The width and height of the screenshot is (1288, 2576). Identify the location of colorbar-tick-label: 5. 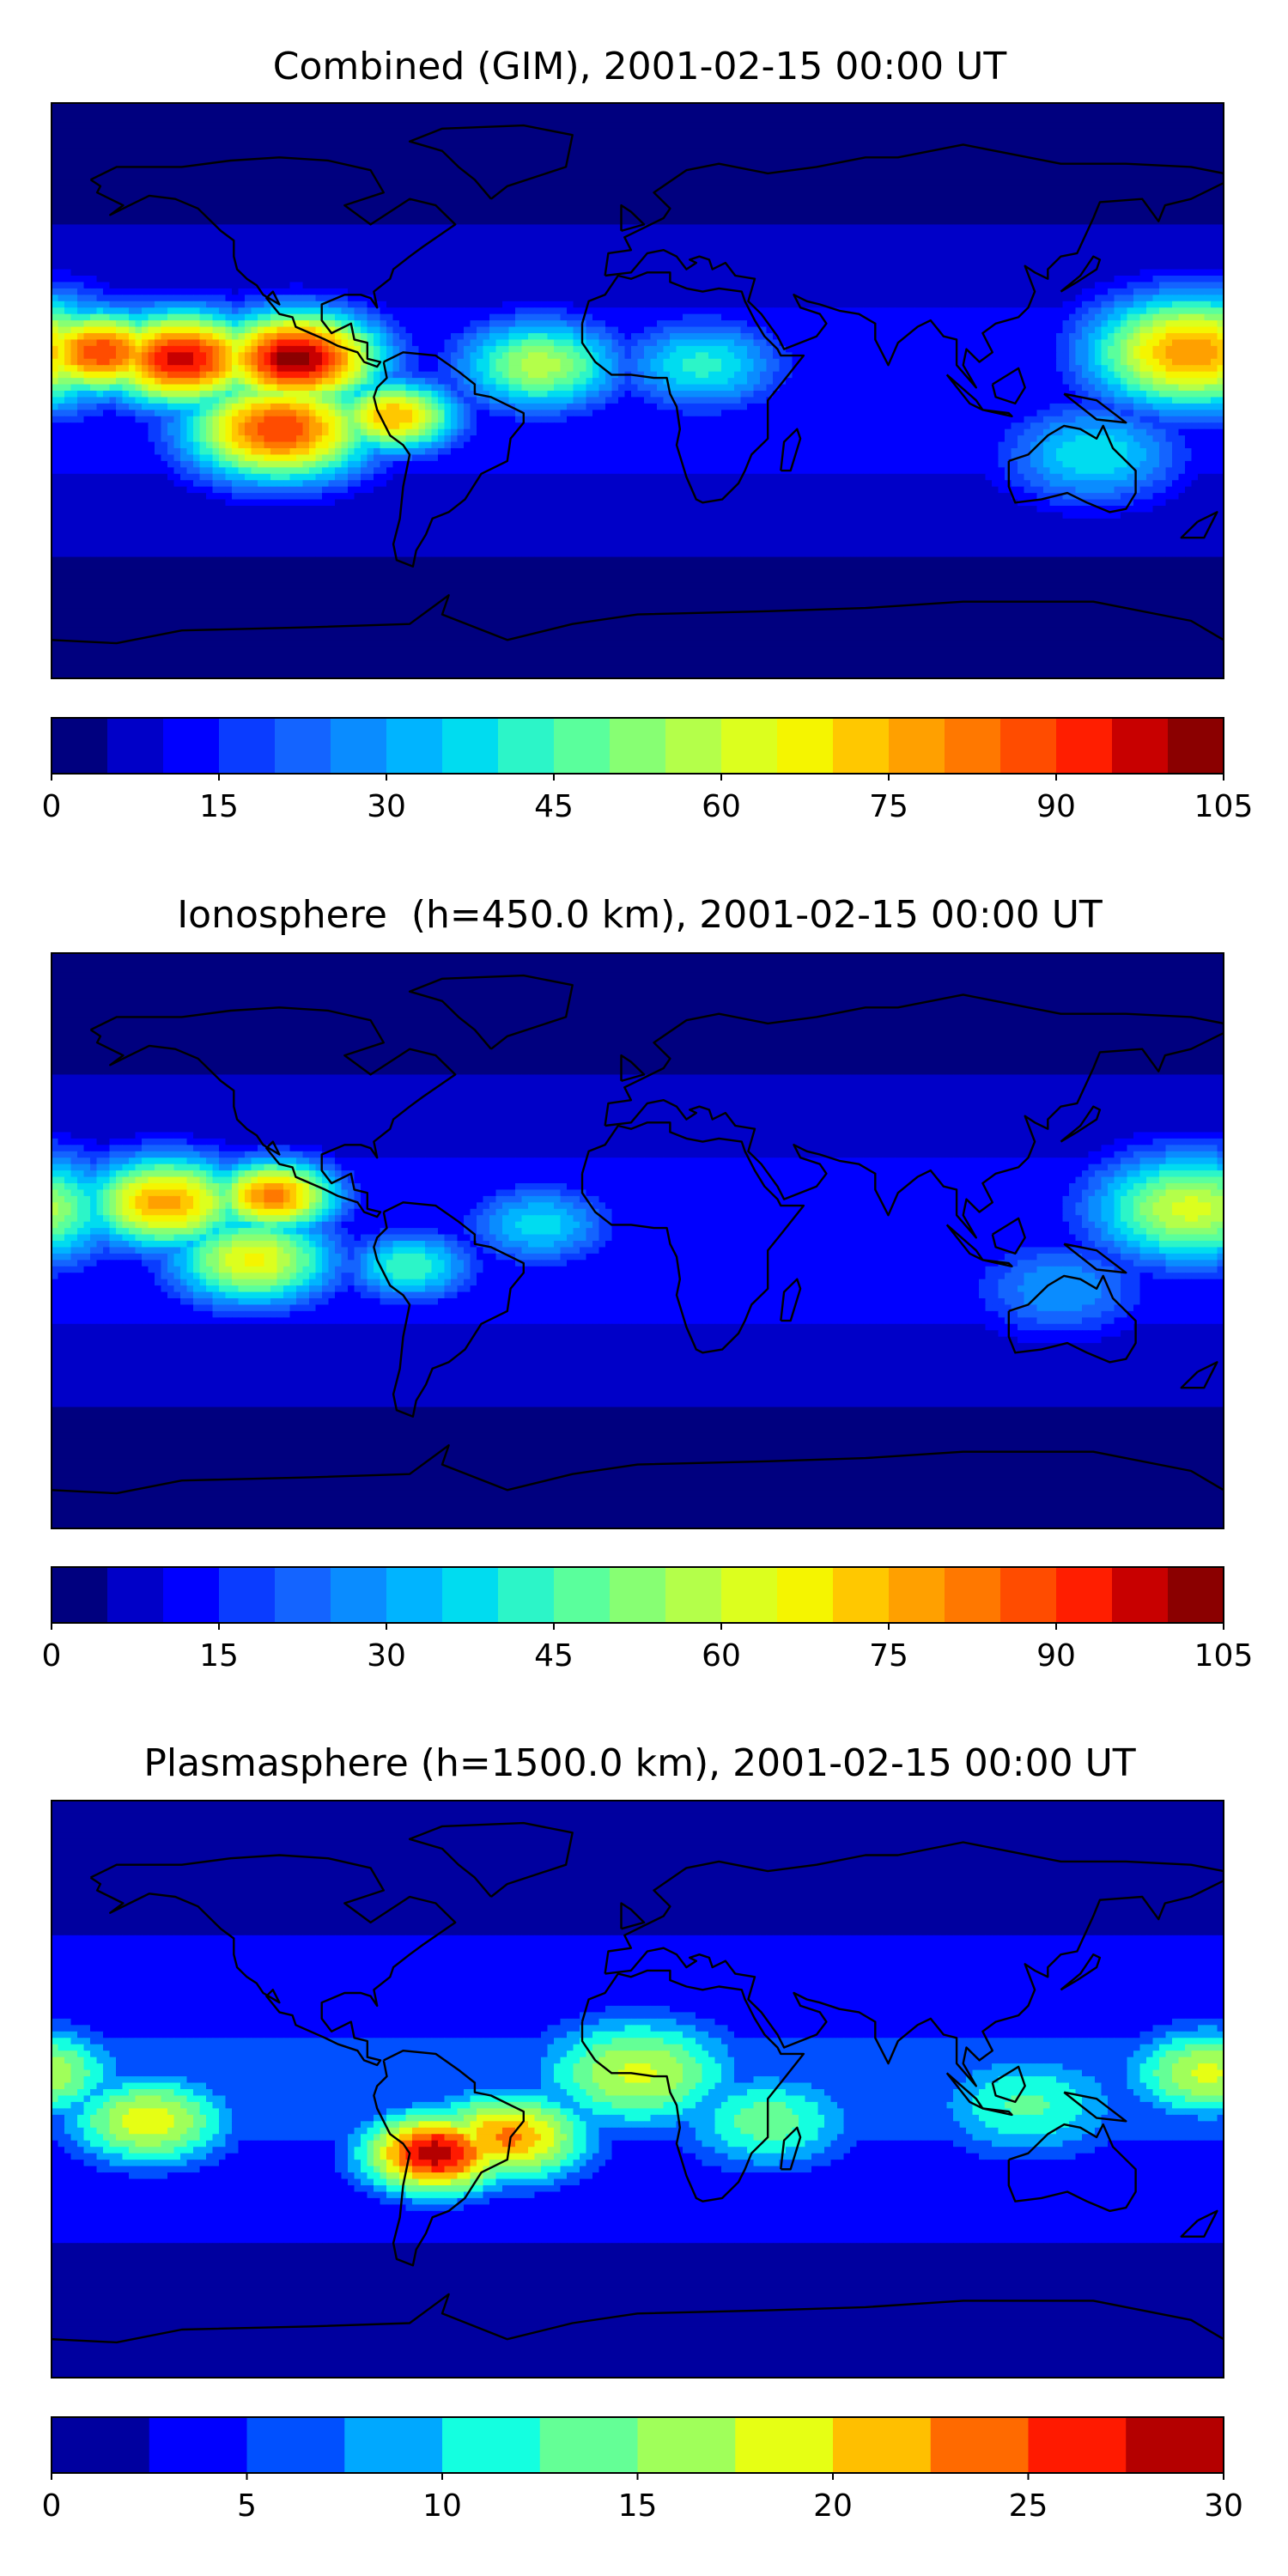
(247, 2506).